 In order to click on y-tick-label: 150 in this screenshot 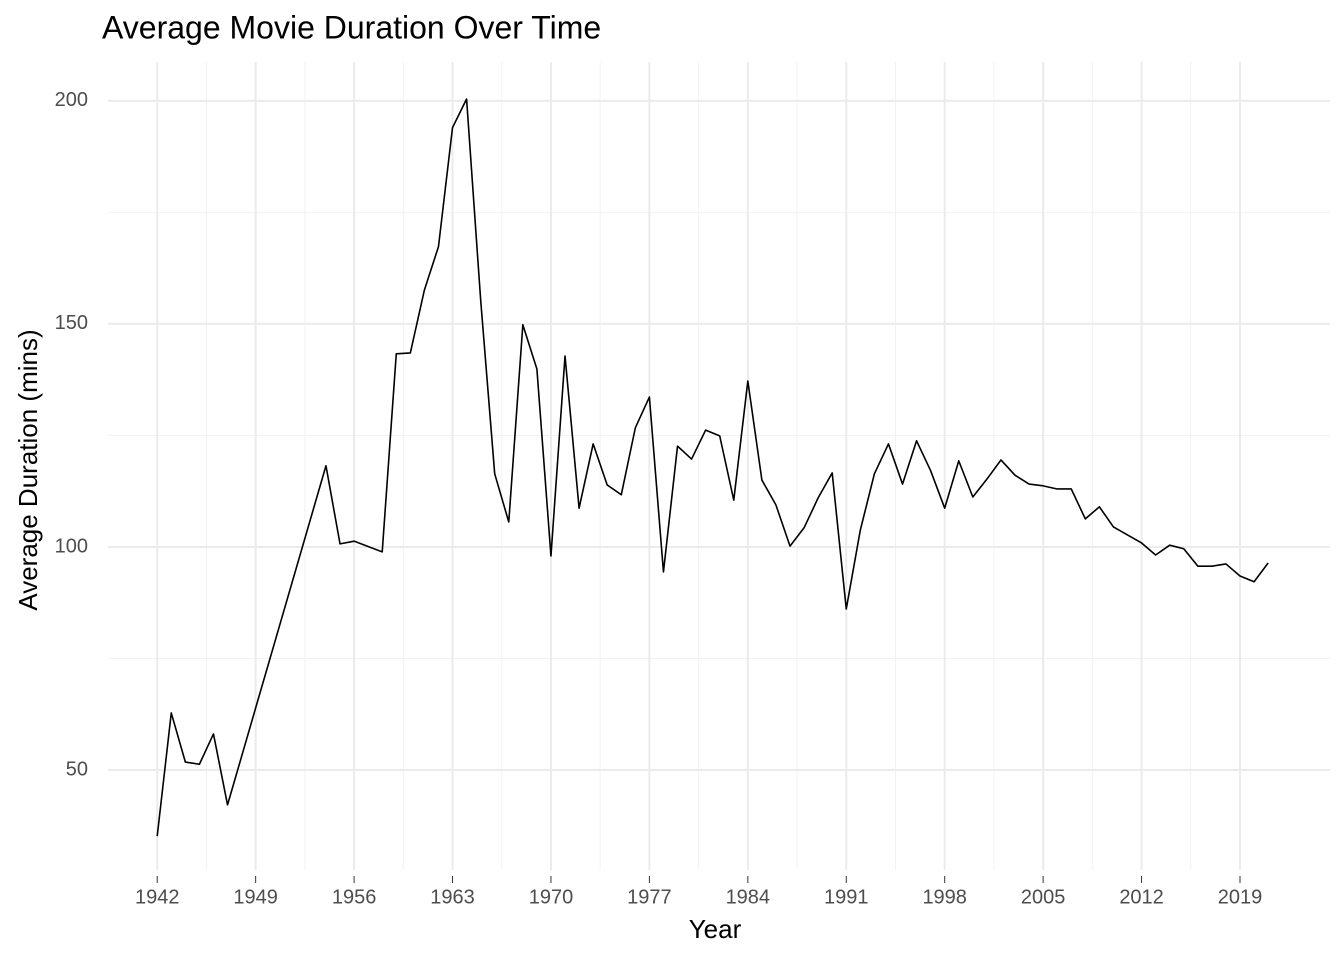, I will do `click(71, 323)`.